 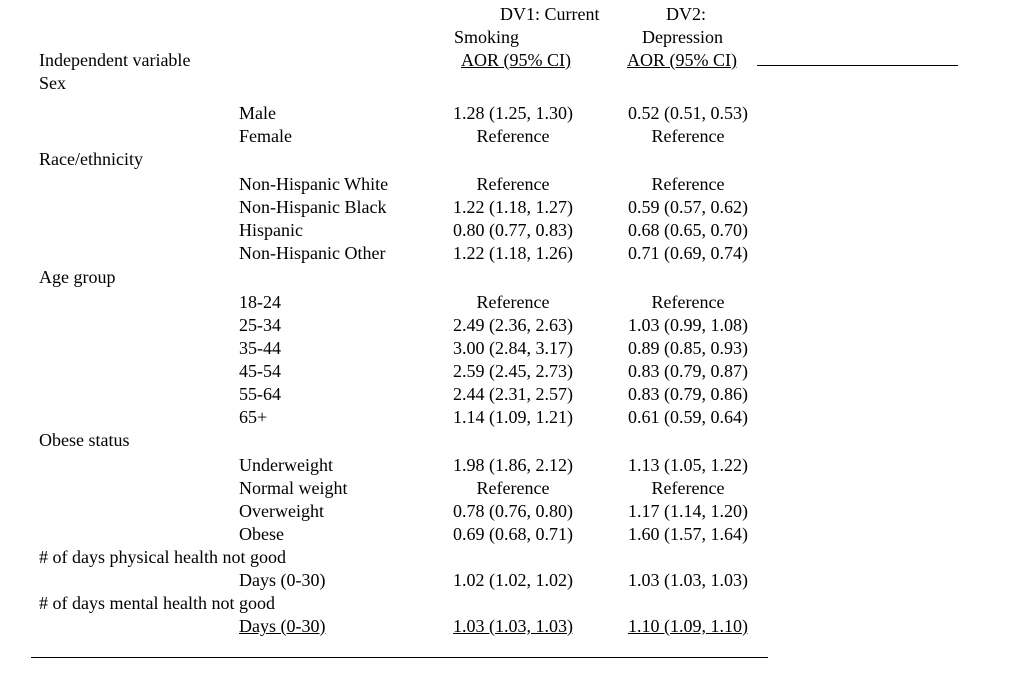 I want to click on row-level: 35-44, so click(x=260, y=348).